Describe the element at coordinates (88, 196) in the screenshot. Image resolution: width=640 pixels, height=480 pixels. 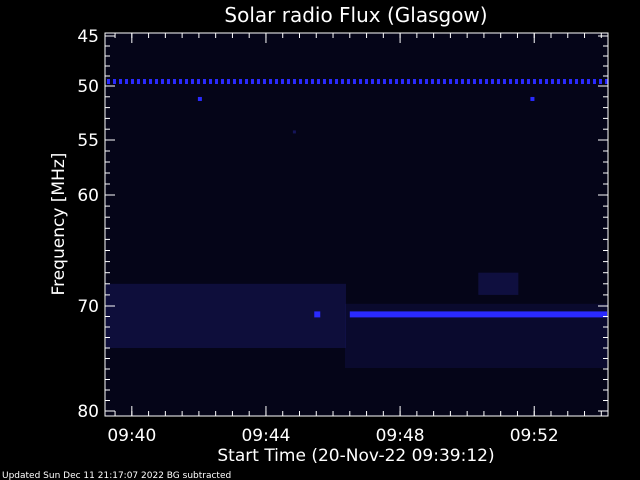
I see `y-tick-label: 60` at that location.